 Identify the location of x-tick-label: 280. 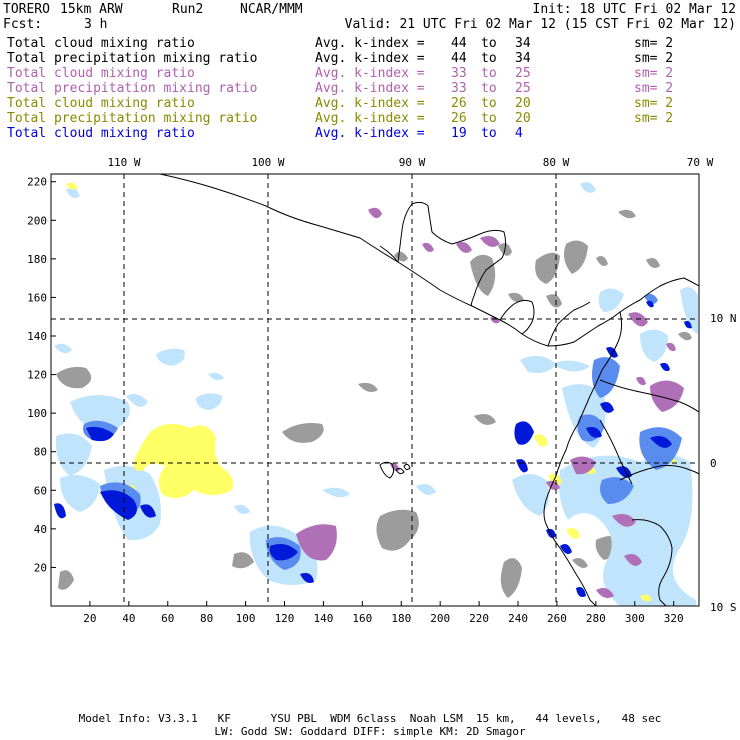
(596, 618).